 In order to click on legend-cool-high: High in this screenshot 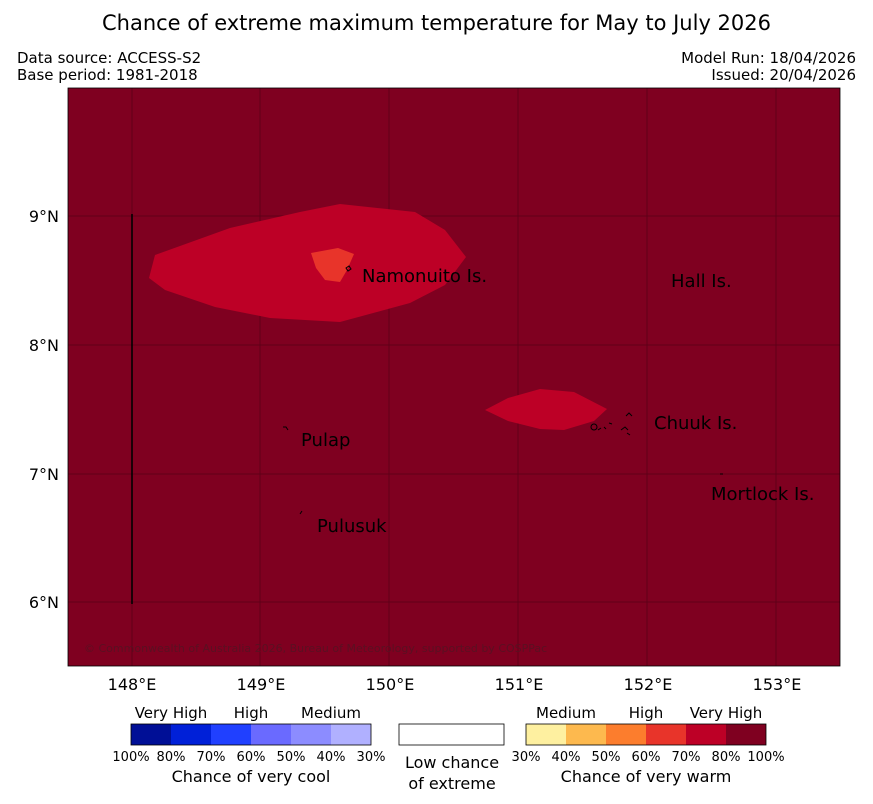, I will do `click(251, 713)`.